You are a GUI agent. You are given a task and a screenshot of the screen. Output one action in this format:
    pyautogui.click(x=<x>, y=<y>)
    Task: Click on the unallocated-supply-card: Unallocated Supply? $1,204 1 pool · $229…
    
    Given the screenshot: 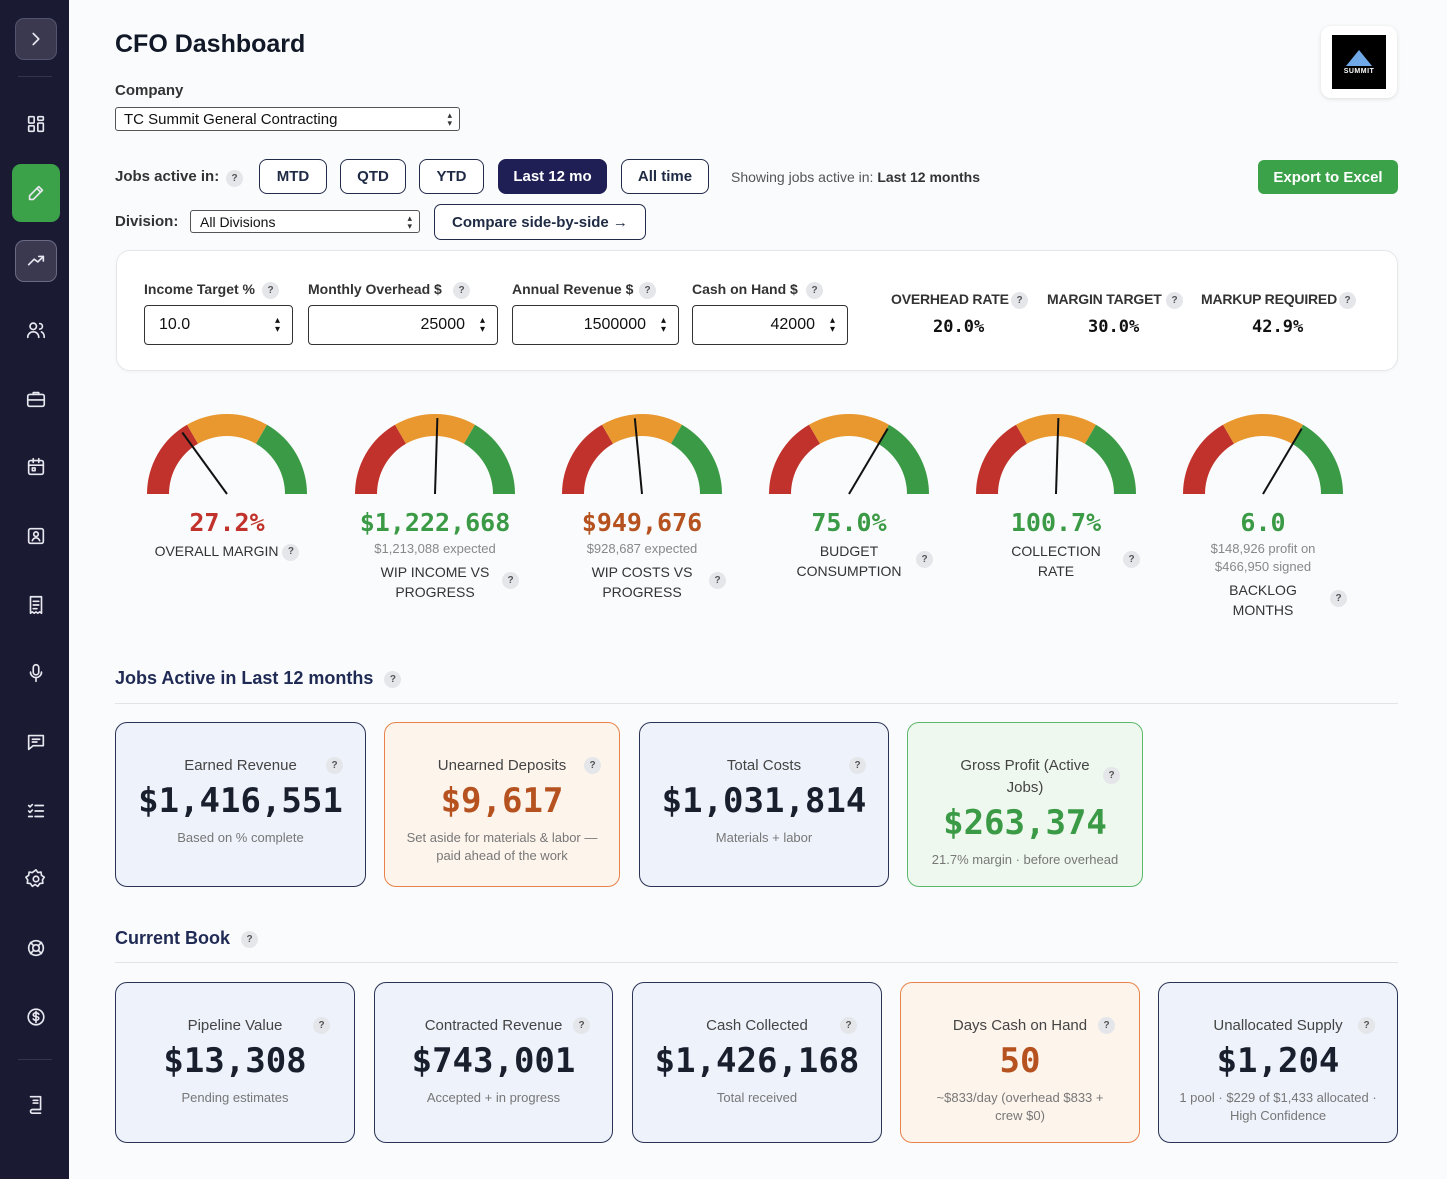 What is the action you would take?
    pyautogui.click(x=1278, y=1062)
    